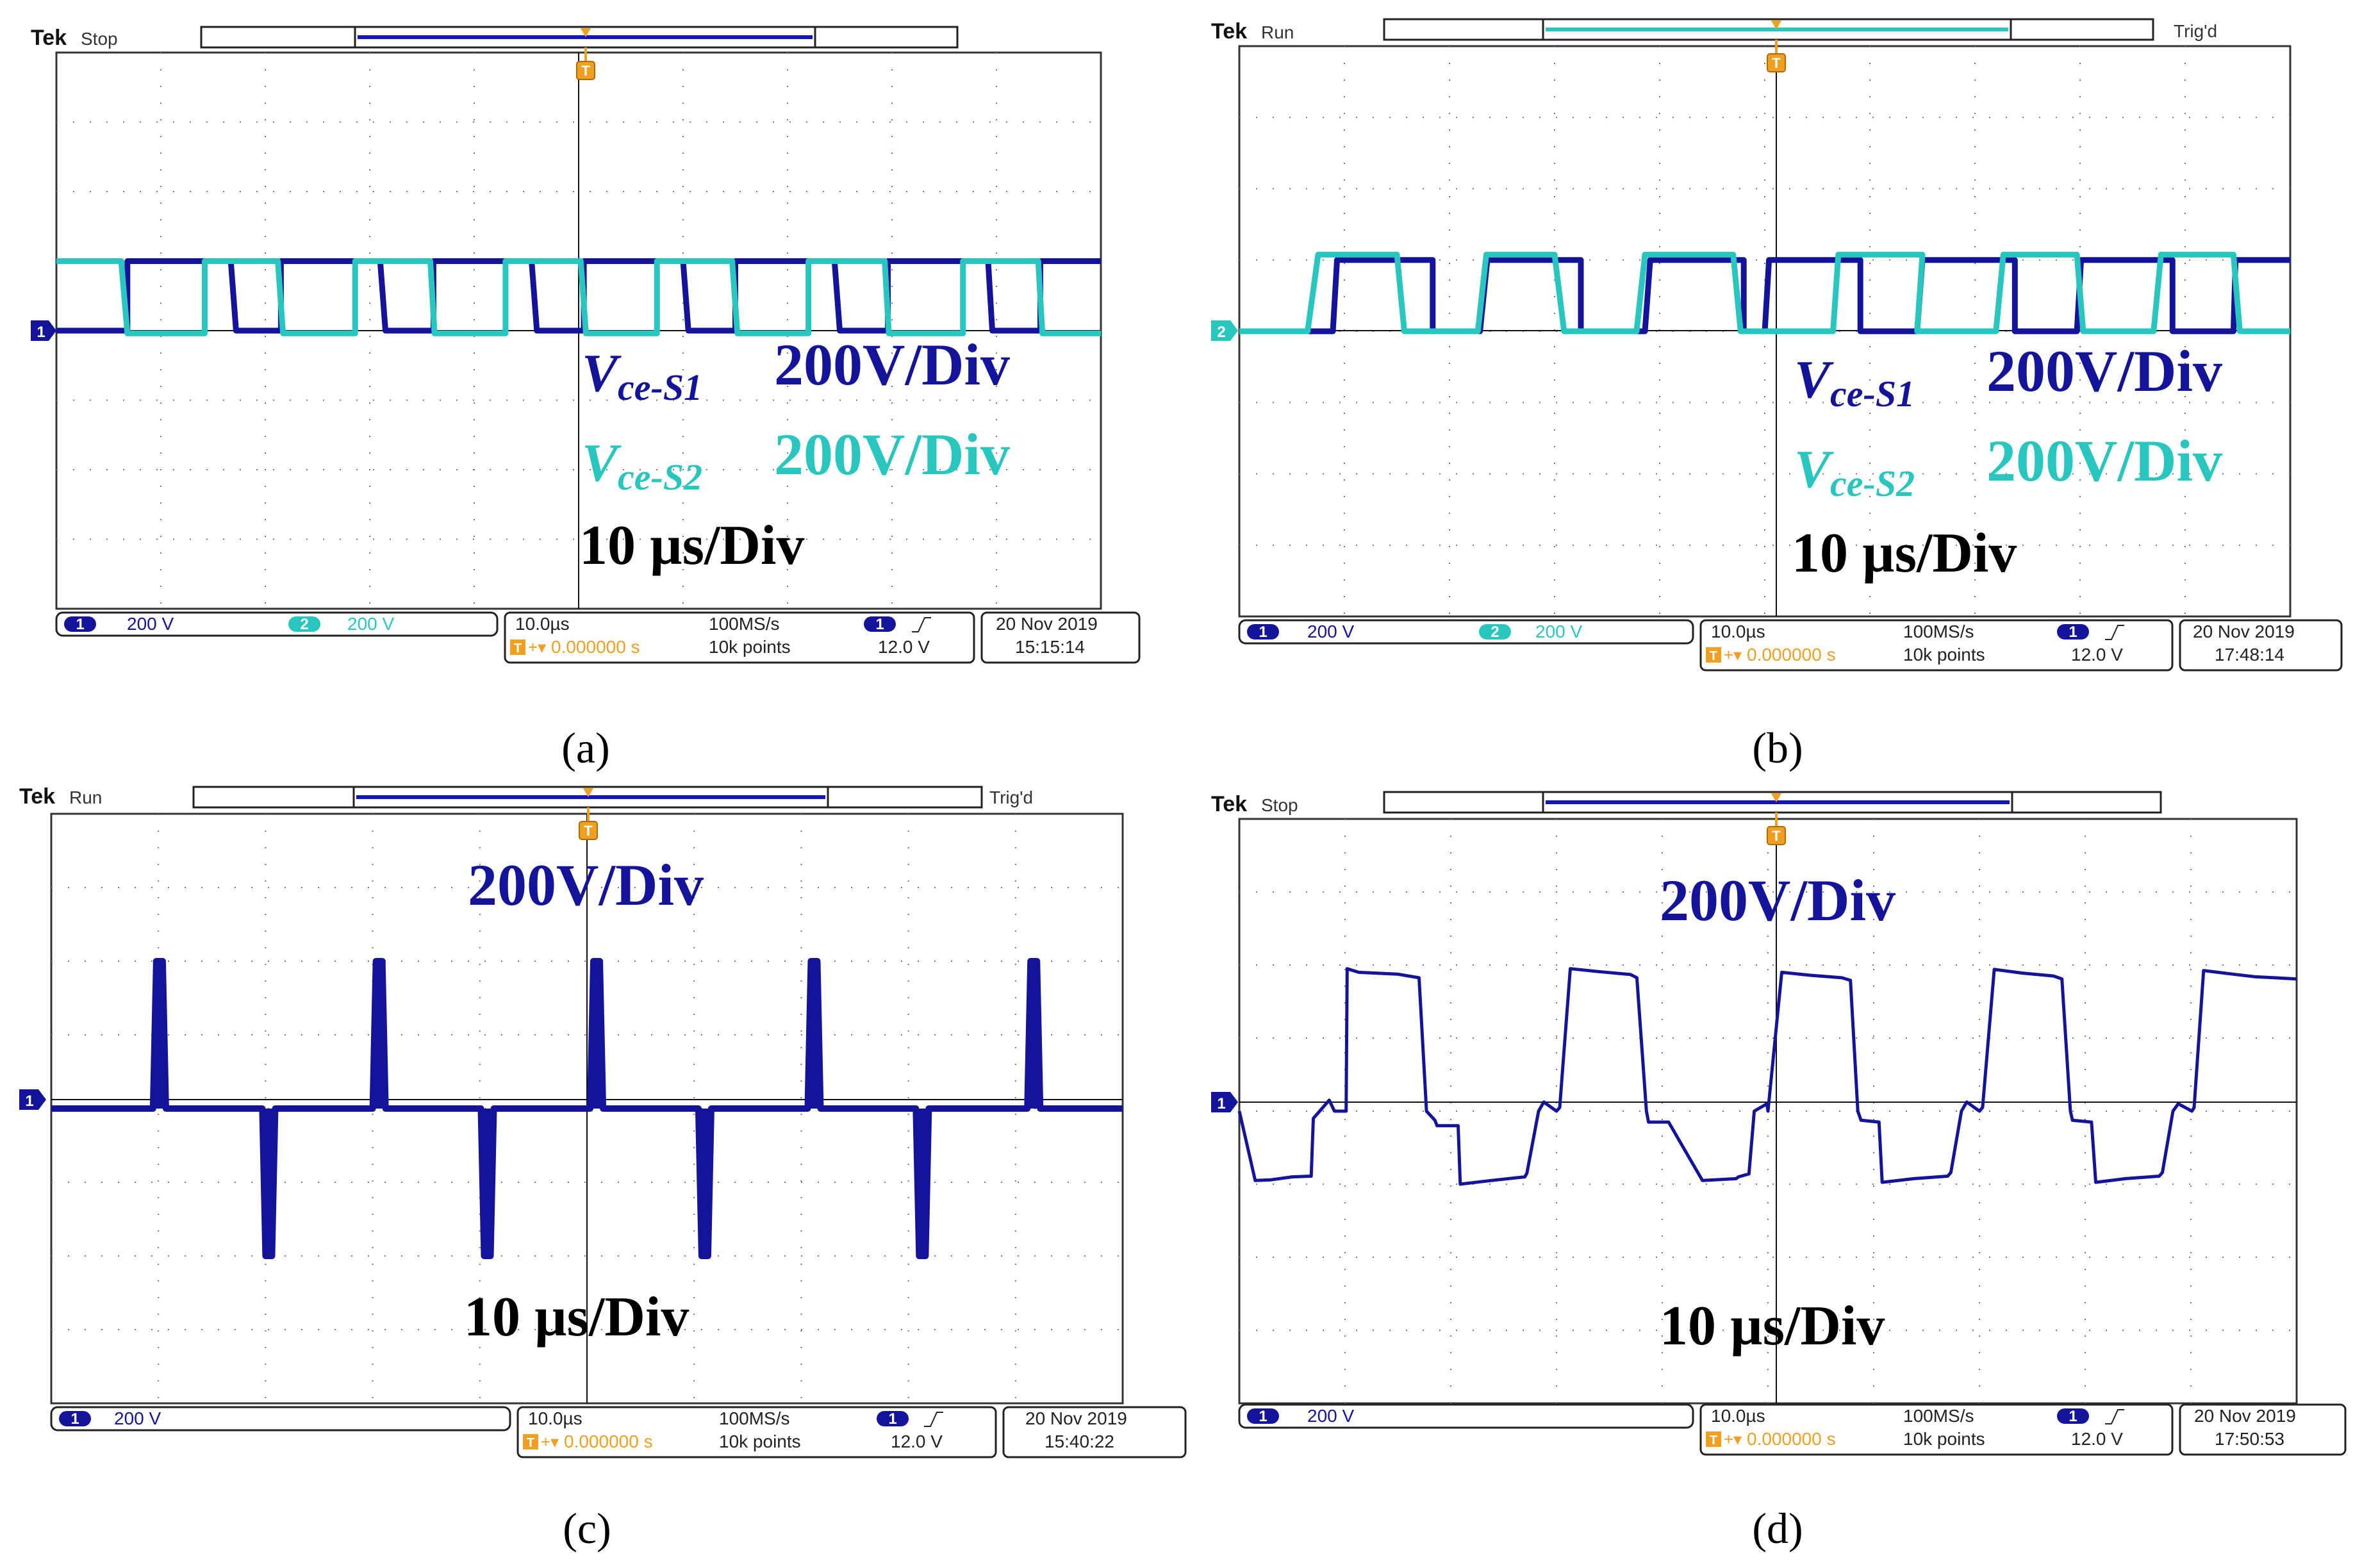  I want to click on panel-caption: (a), so click(585, 747).